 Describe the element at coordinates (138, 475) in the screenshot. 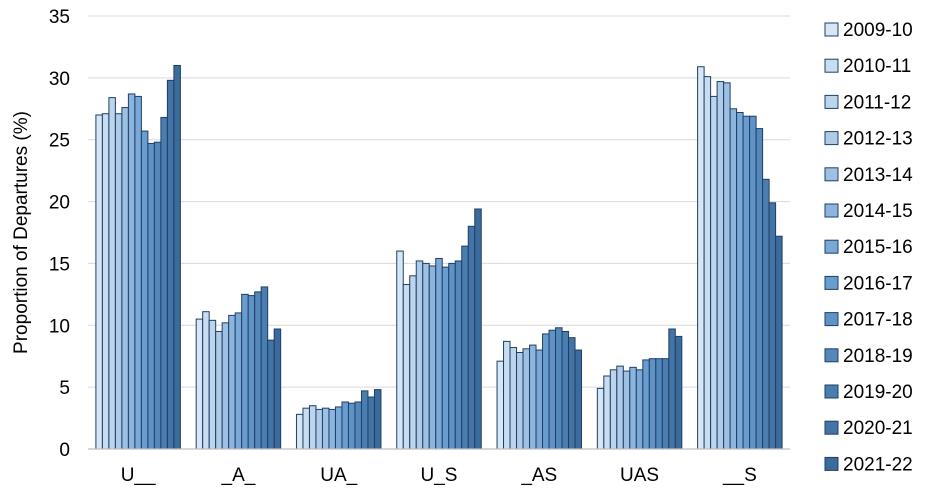

I see `x-tick-label: U__` at that location.